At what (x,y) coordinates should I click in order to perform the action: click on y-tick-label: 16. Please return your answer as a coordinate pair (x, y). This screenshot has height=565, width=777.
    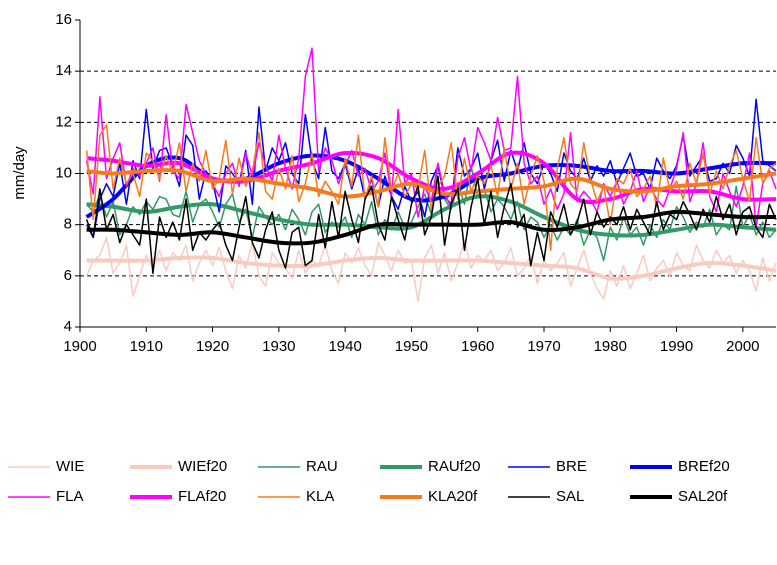
    Looking at the image, I should click on (63, 19).